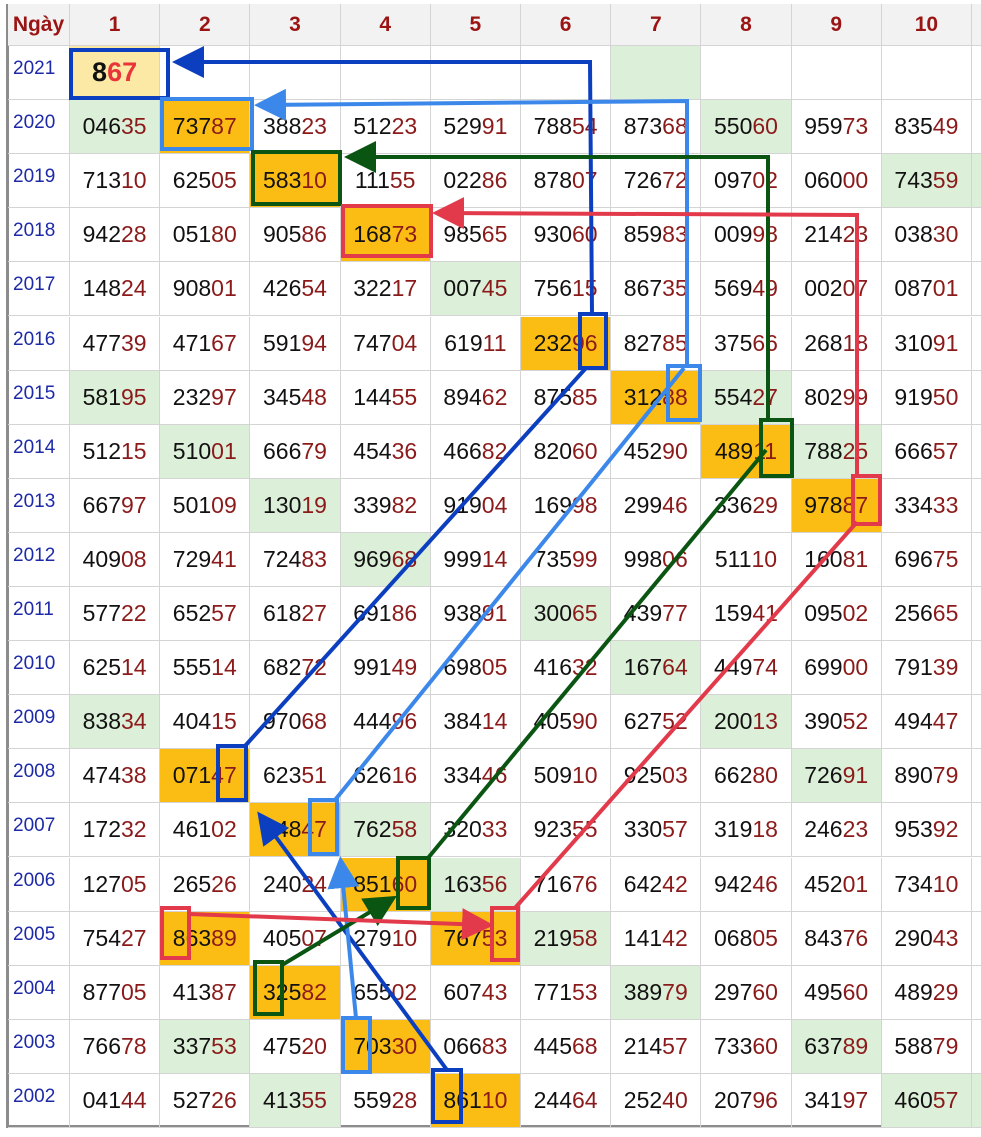 Image resolution: width=981 pixels, height=1137 pixels. What do you see at coordinates (115, 181) in the screenshot?
I see `number-cell: 713 10` at bounding box center [115, 181].